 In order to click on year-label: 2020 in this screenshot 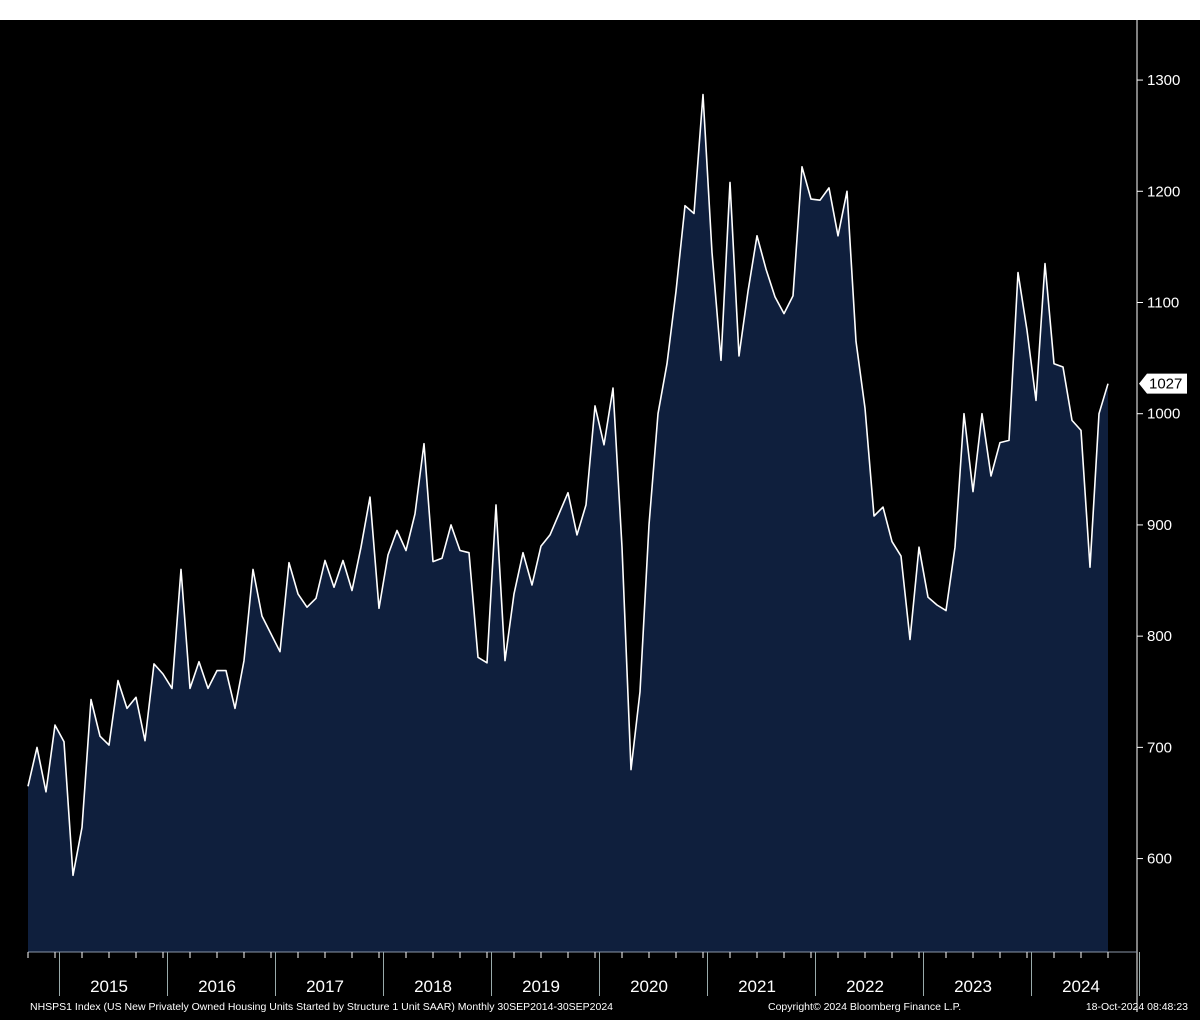, I will do `click(649, 986)`.